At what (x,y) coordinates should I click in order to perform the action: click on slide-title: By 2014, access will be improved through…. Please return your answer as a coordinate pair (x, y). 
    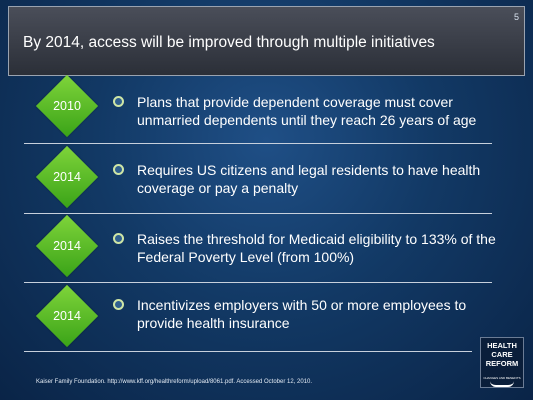
    Looking at the image, I should click on (229, 42).